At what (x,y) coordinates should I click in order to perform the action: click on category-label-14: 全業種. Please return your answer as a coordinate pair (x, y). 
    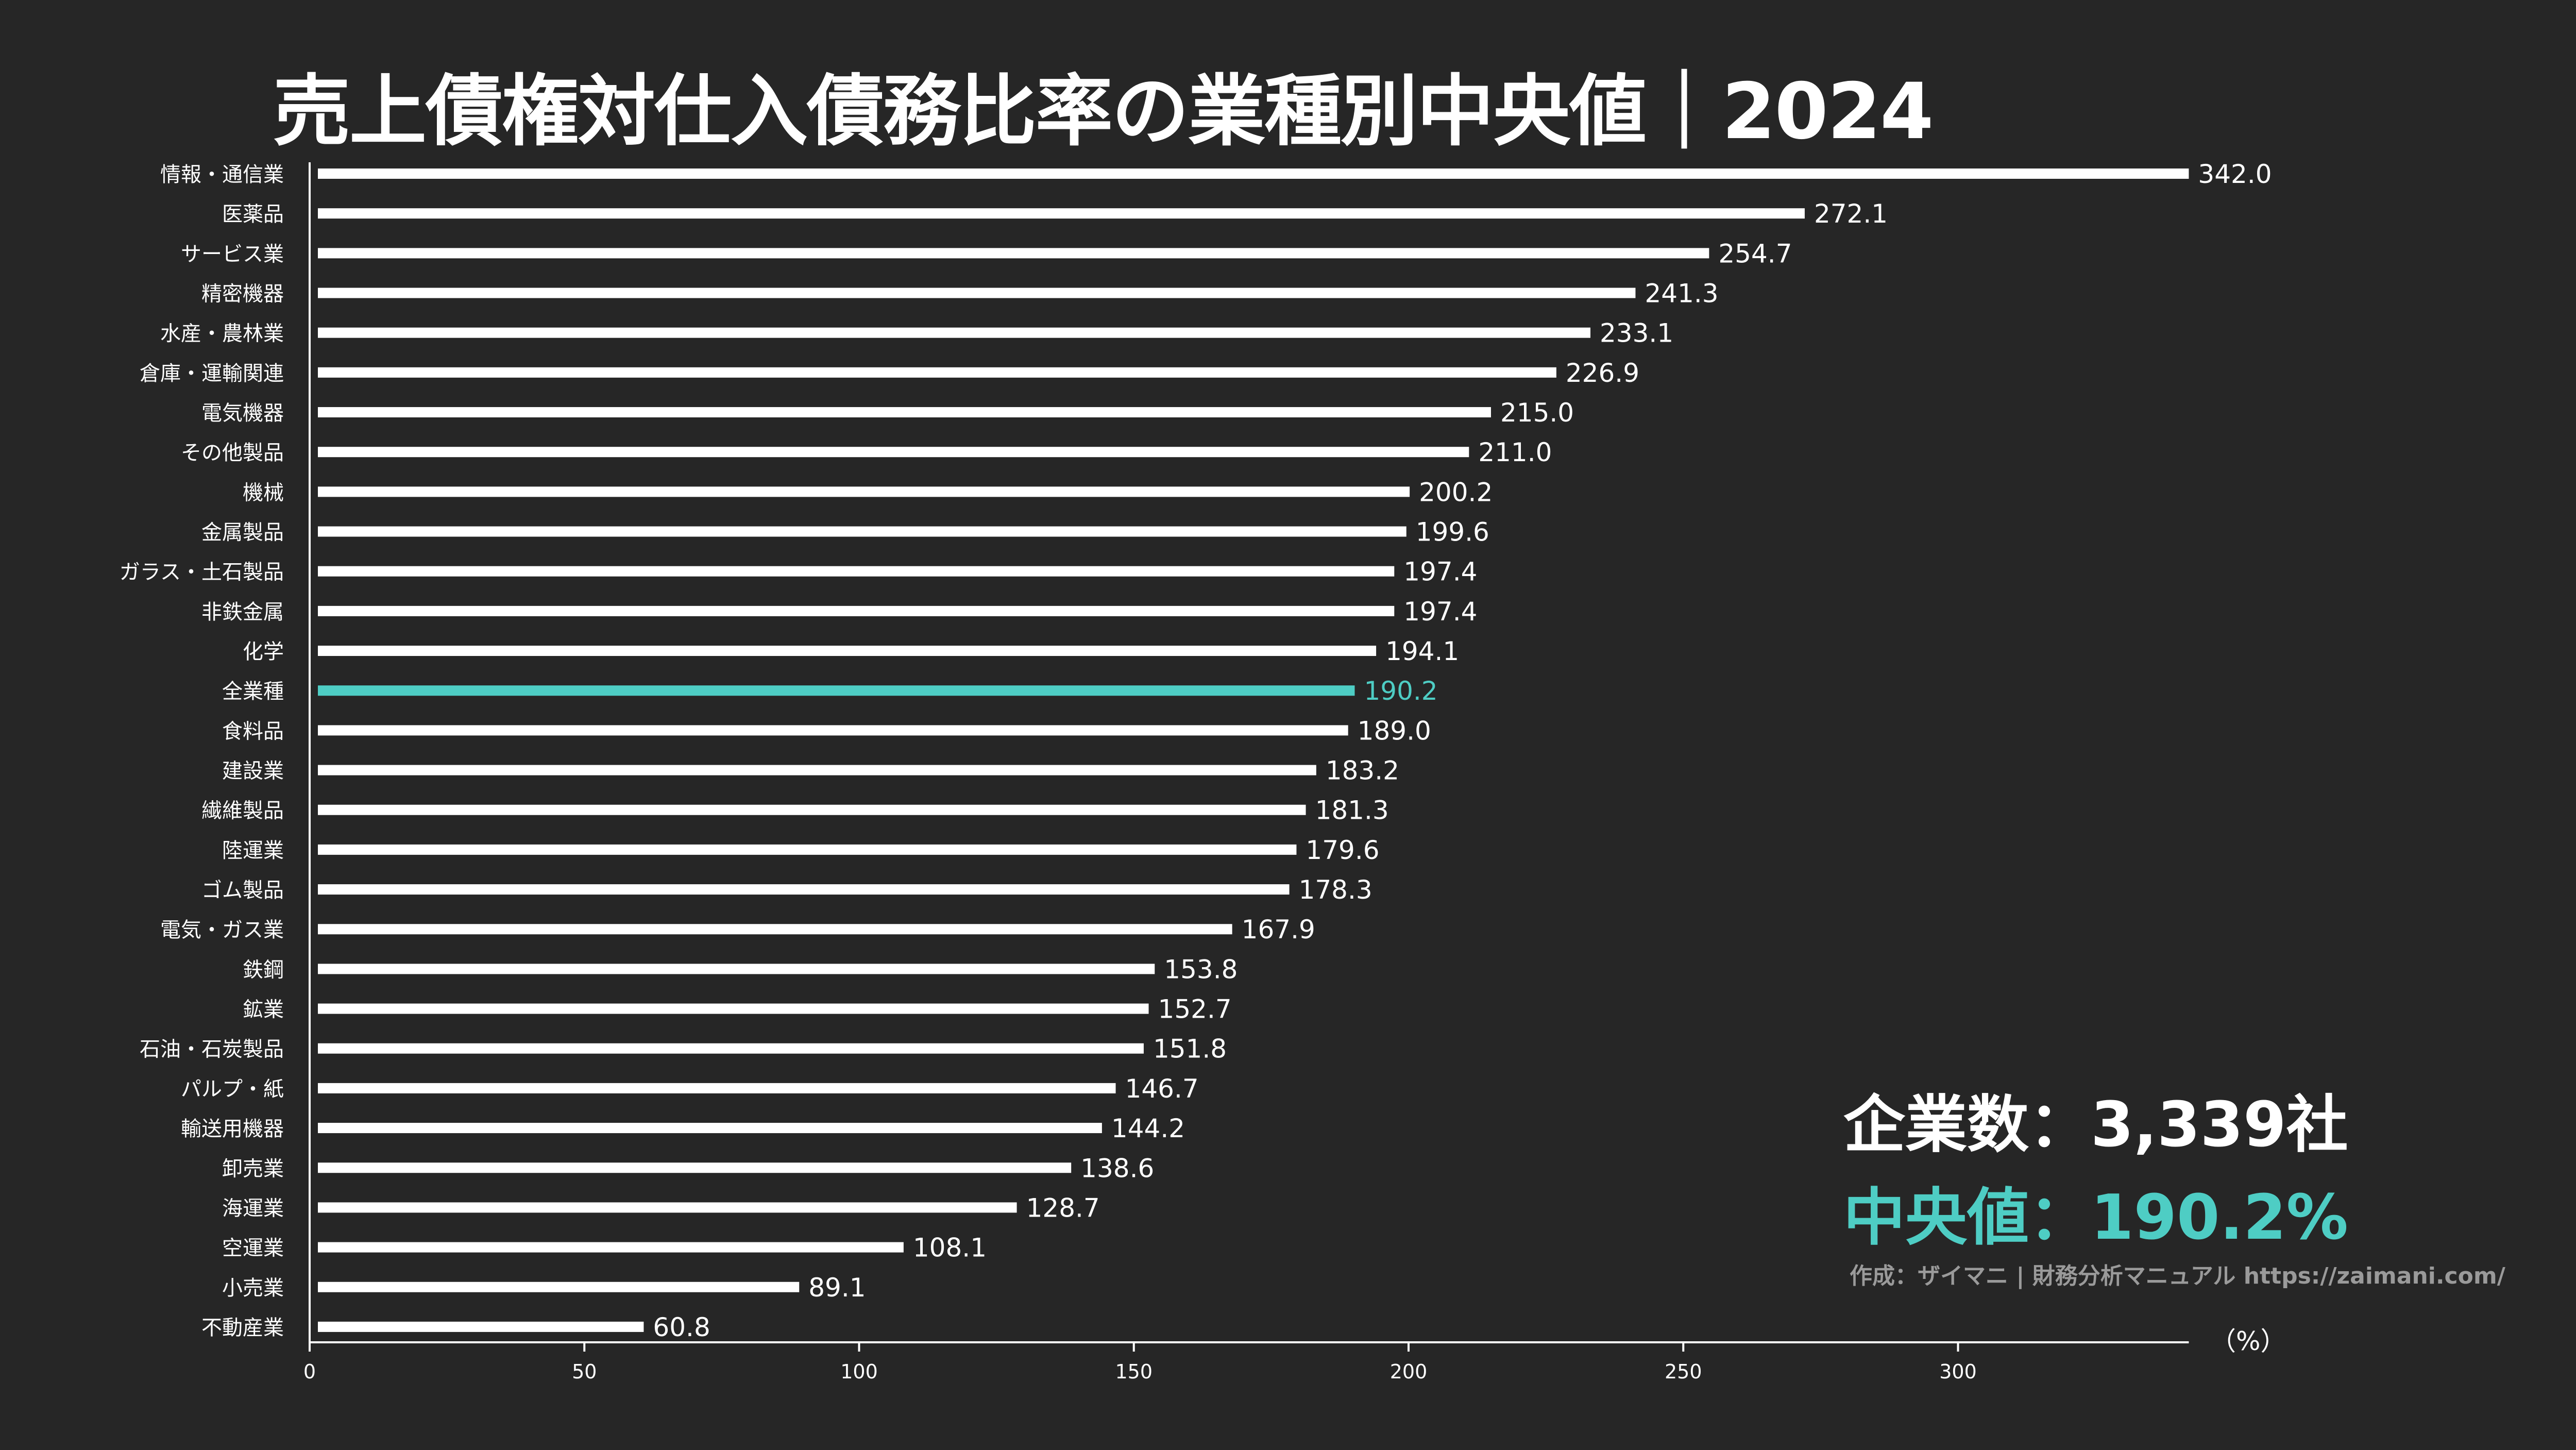
    Looking at the image, I should click on (253, 691).